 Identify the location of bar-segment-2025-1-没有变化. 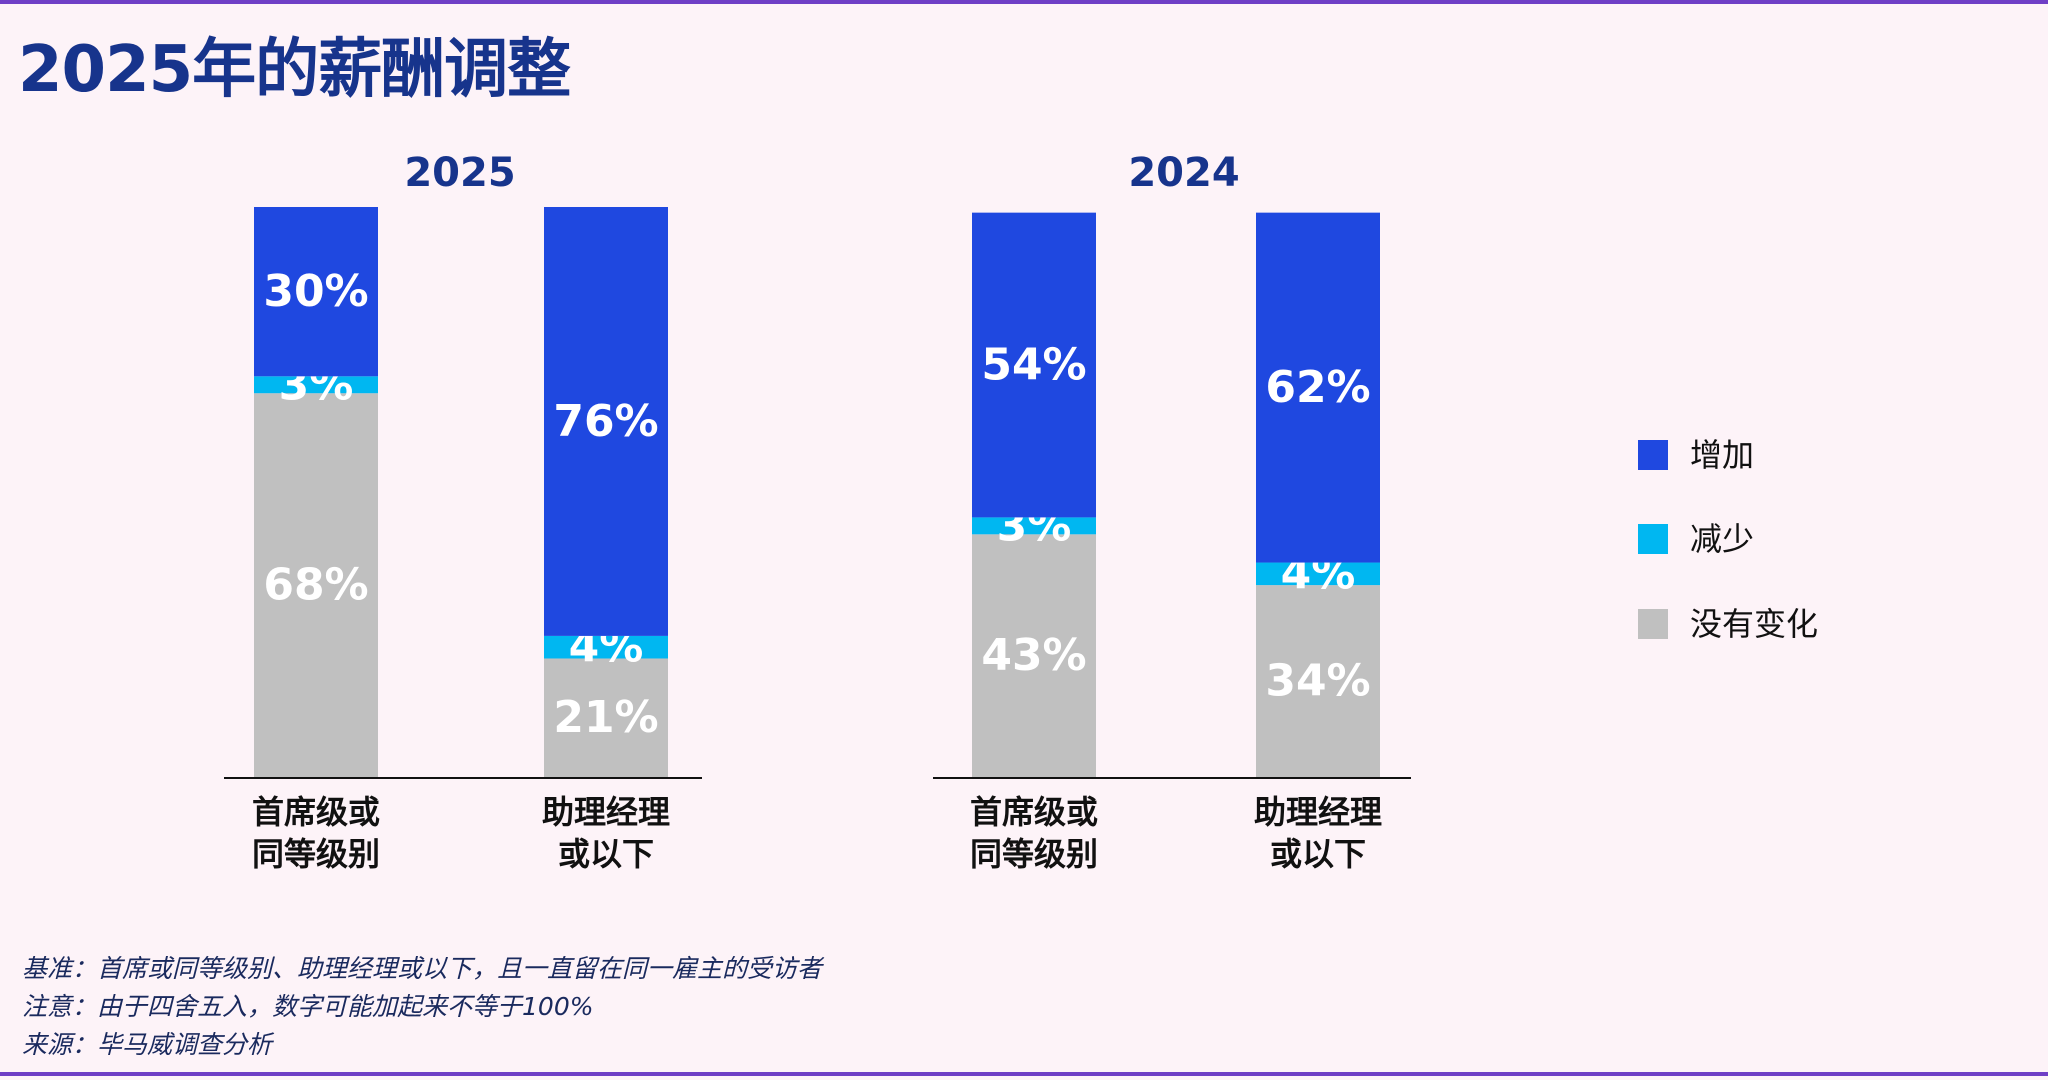
(606, 717).